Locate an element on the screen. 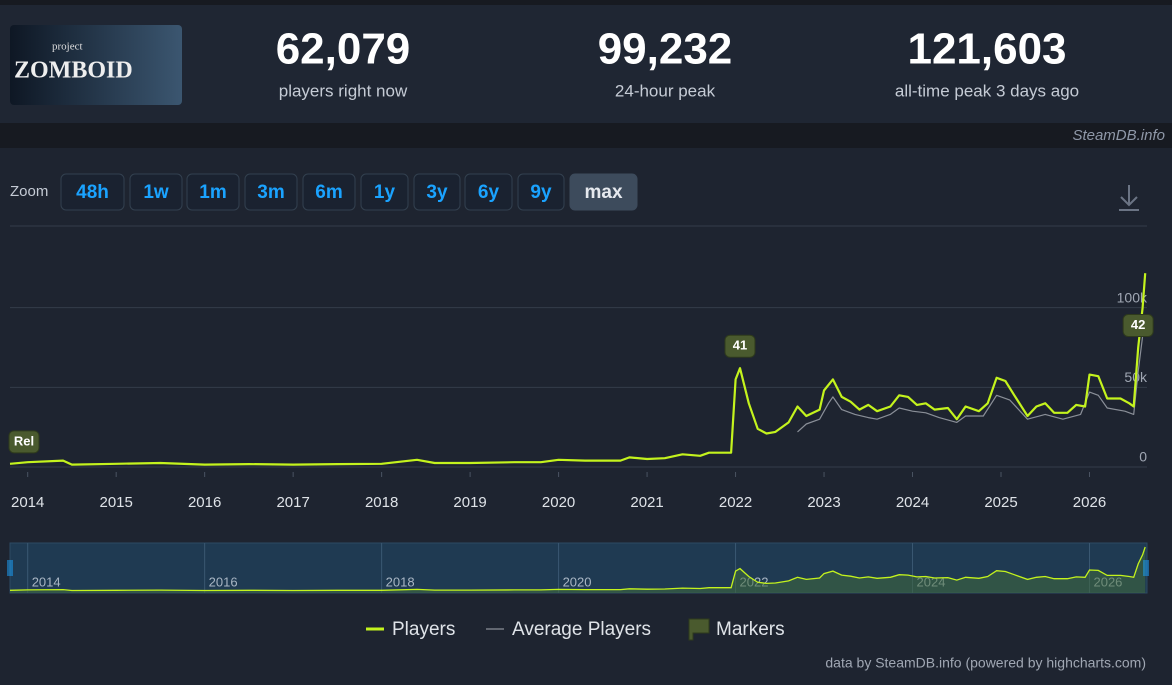 The width and height of the screenshot is (1172, 685). navigator-area is located at coordinates (578, 570).